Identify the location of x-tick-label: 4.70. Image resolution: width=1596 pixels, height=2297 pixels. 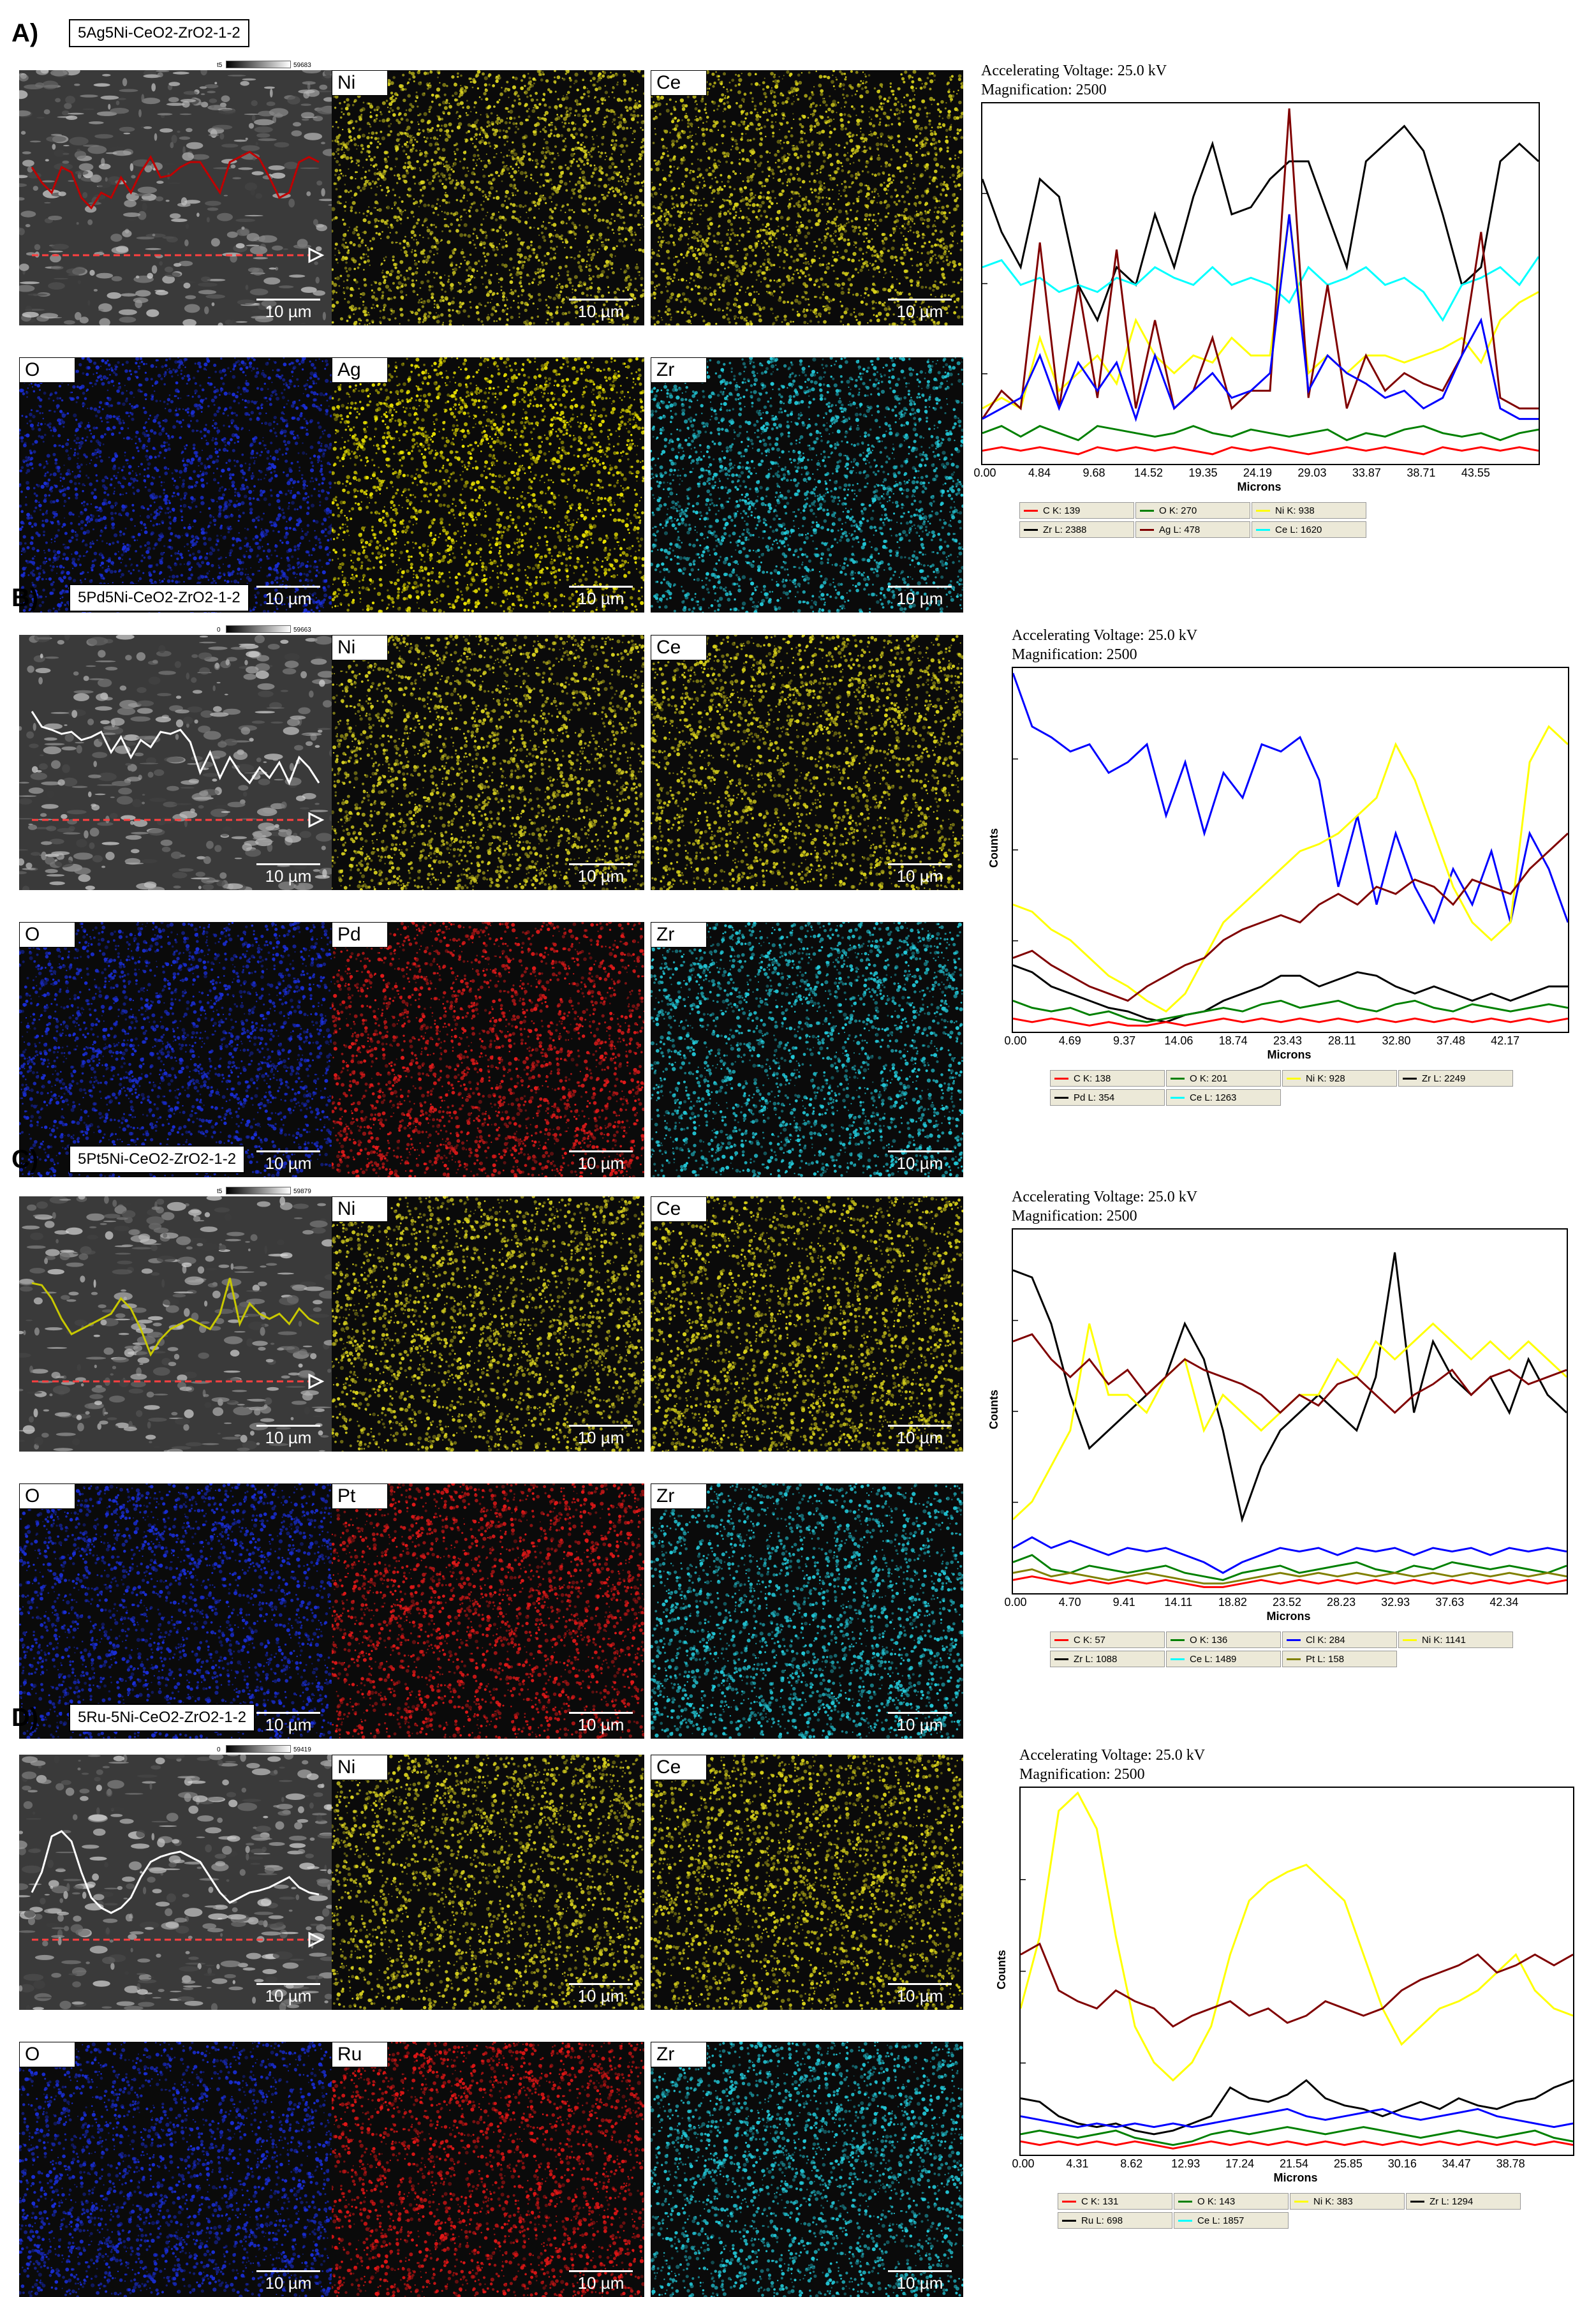
(1070, 1602).